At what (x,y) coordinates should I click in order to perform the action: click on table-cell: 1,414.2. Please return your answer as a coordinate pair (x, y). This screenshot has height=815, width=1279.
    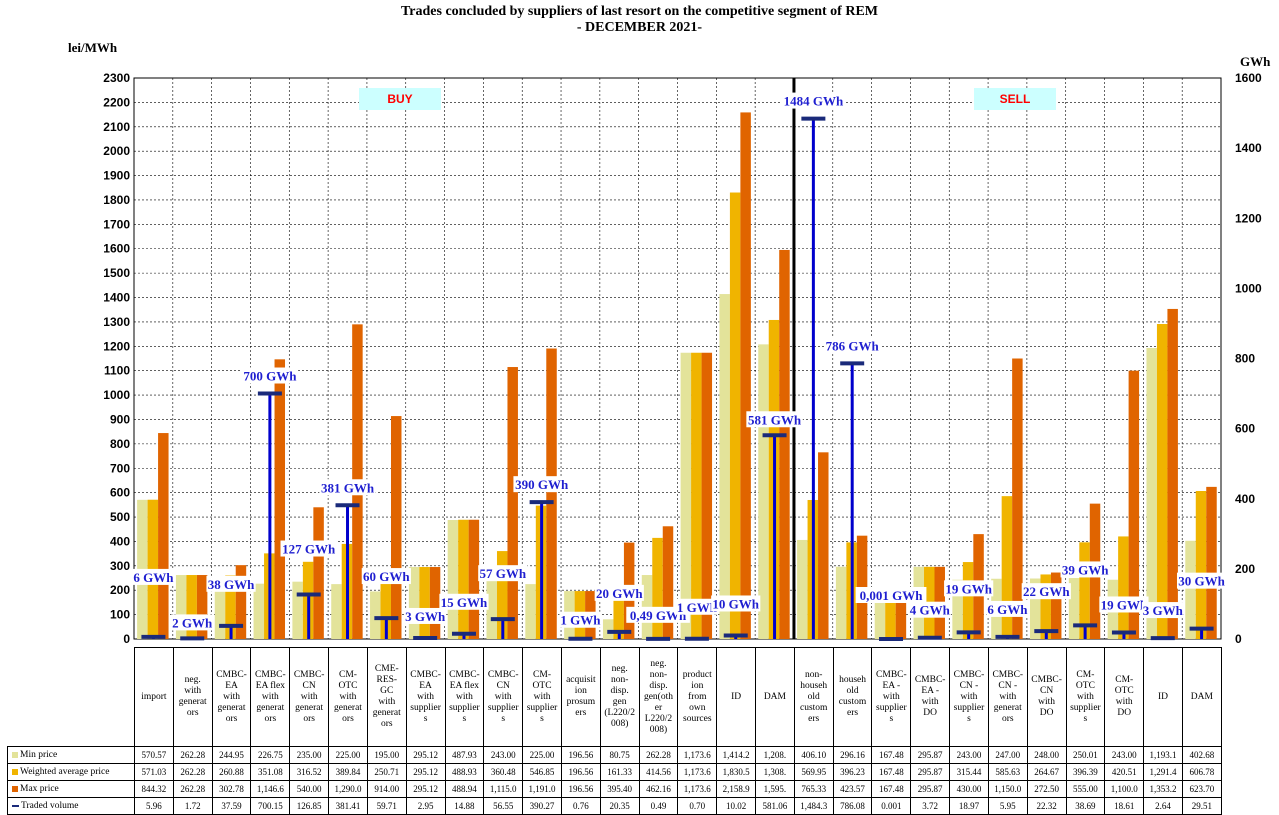
    Looking at the image, I should click on (736, 755).